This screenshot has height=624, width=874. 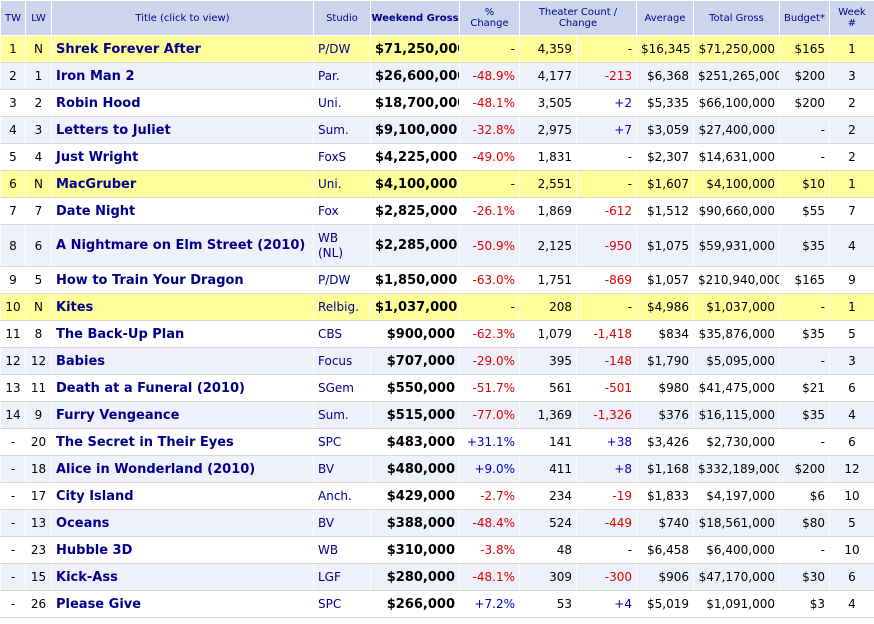 I want to click on studio-name: FoxS, so click(x=342, y=157).